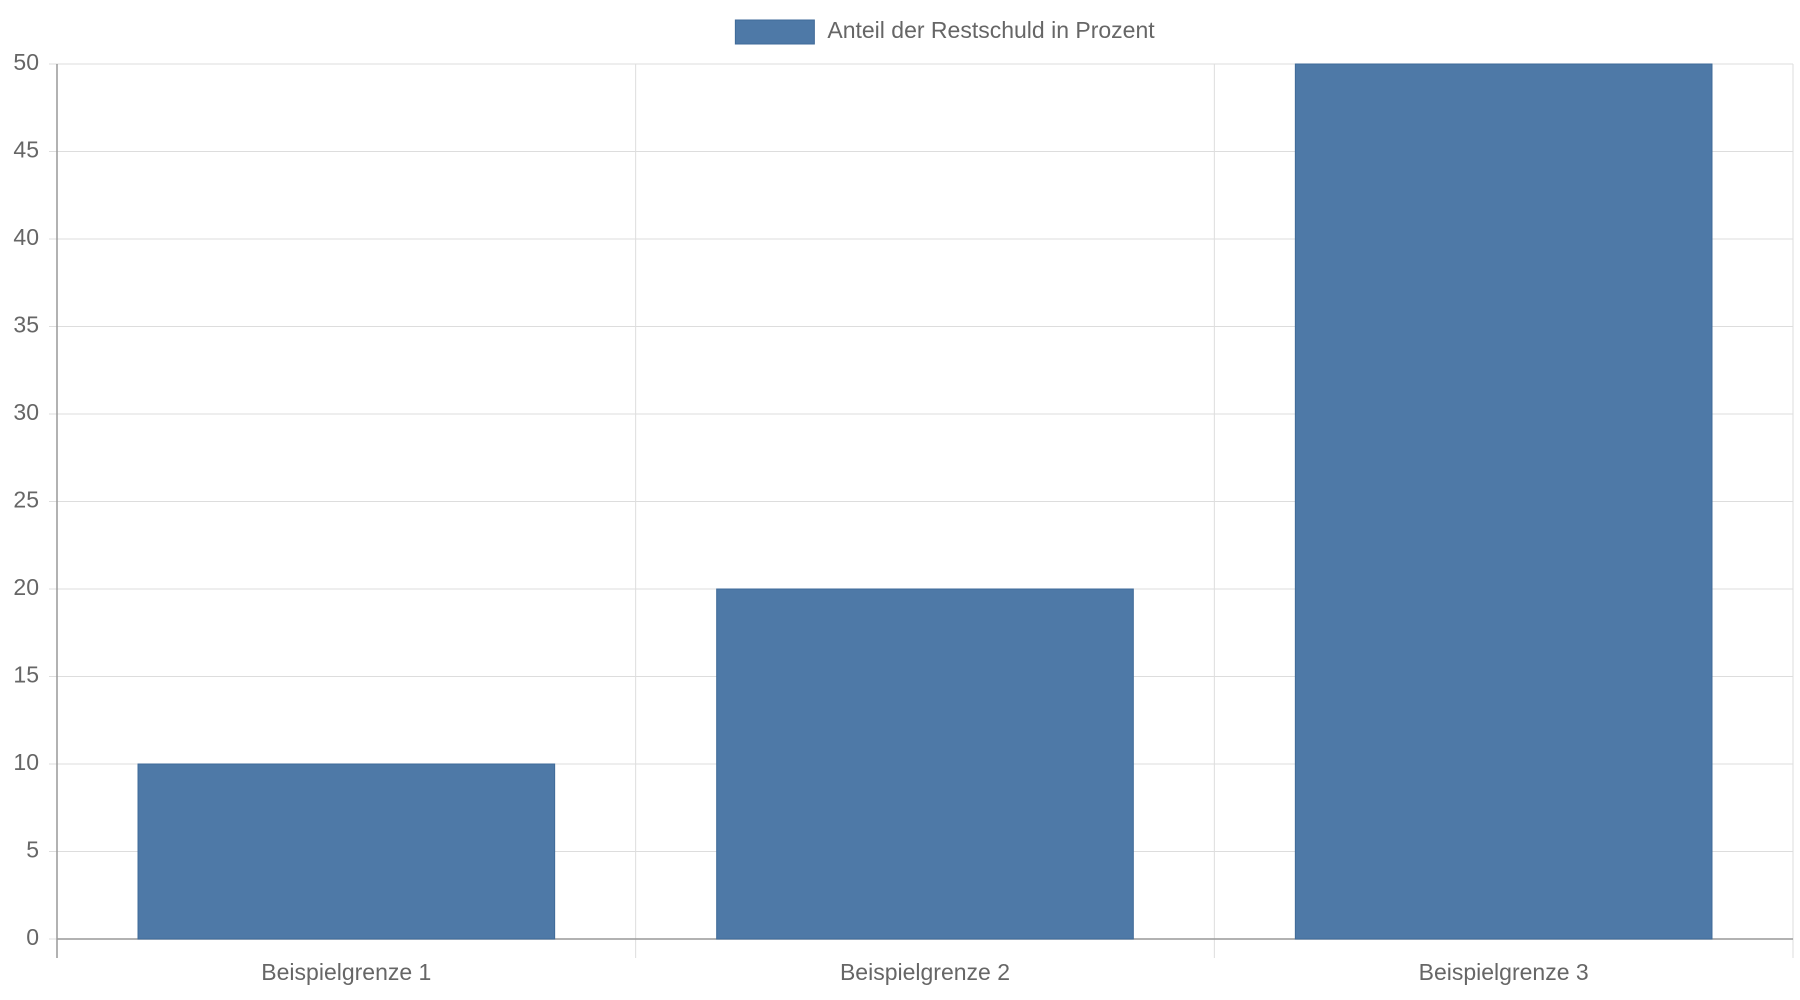 The image size is (1800, 1000). I want to click on y-tick-label: 15, so click(26, 675).